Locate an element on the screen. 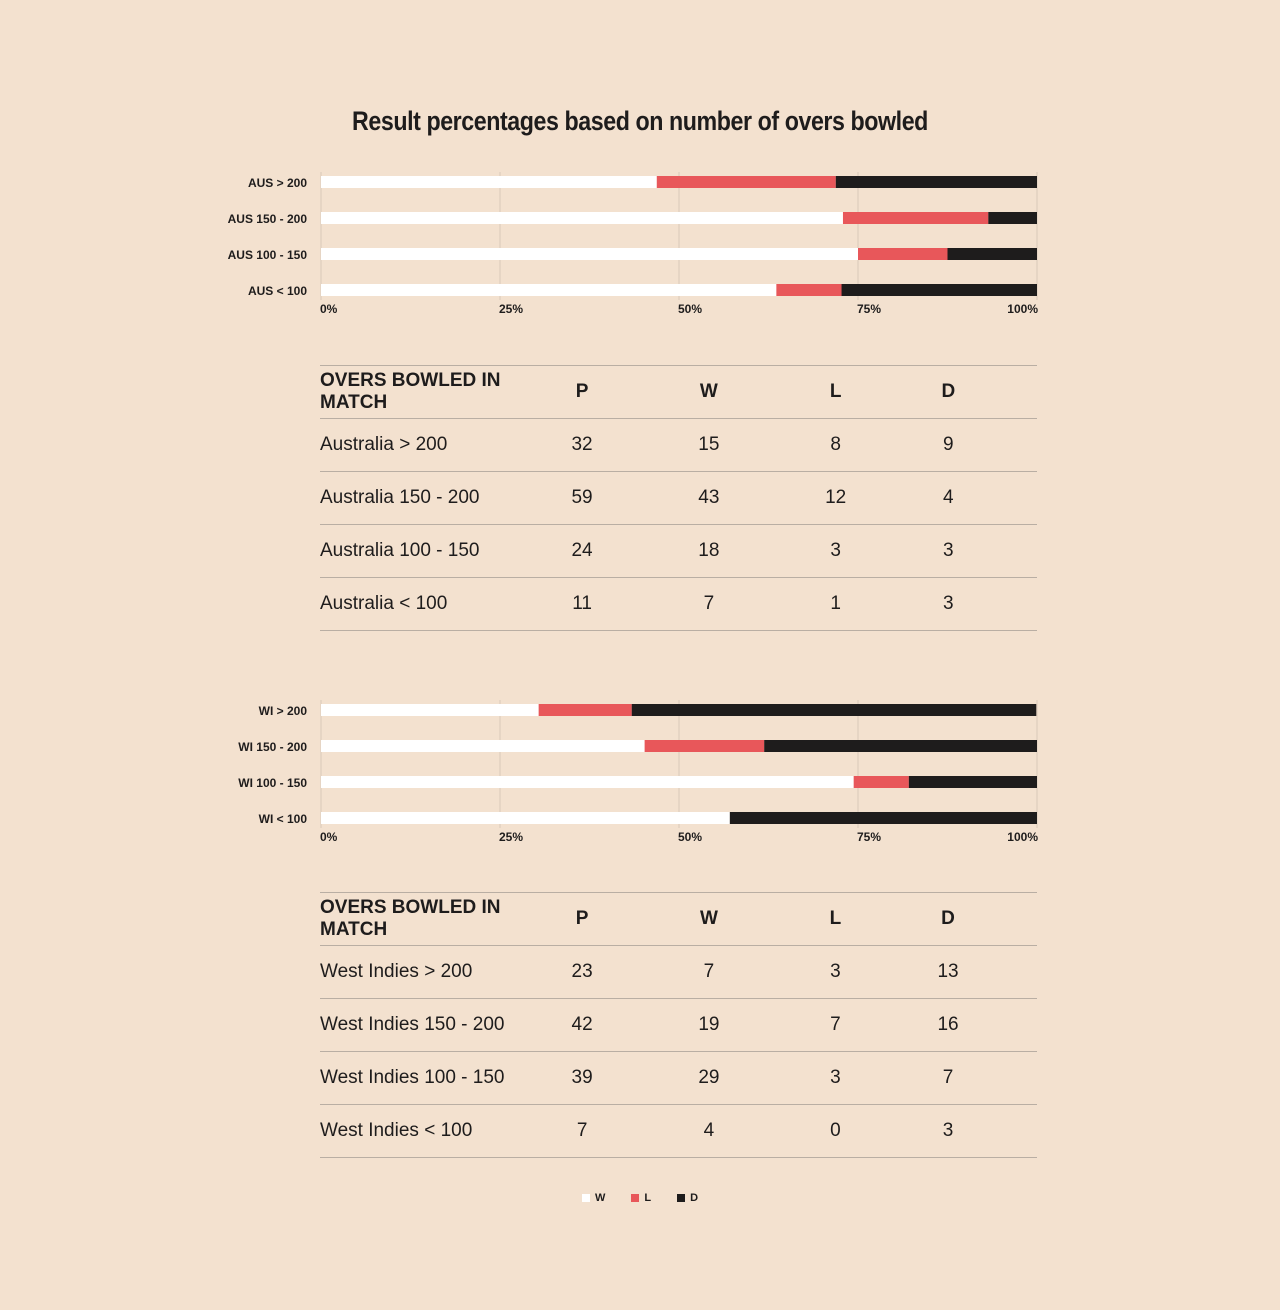  row-d: 9 is located at coordinates (948, 445).